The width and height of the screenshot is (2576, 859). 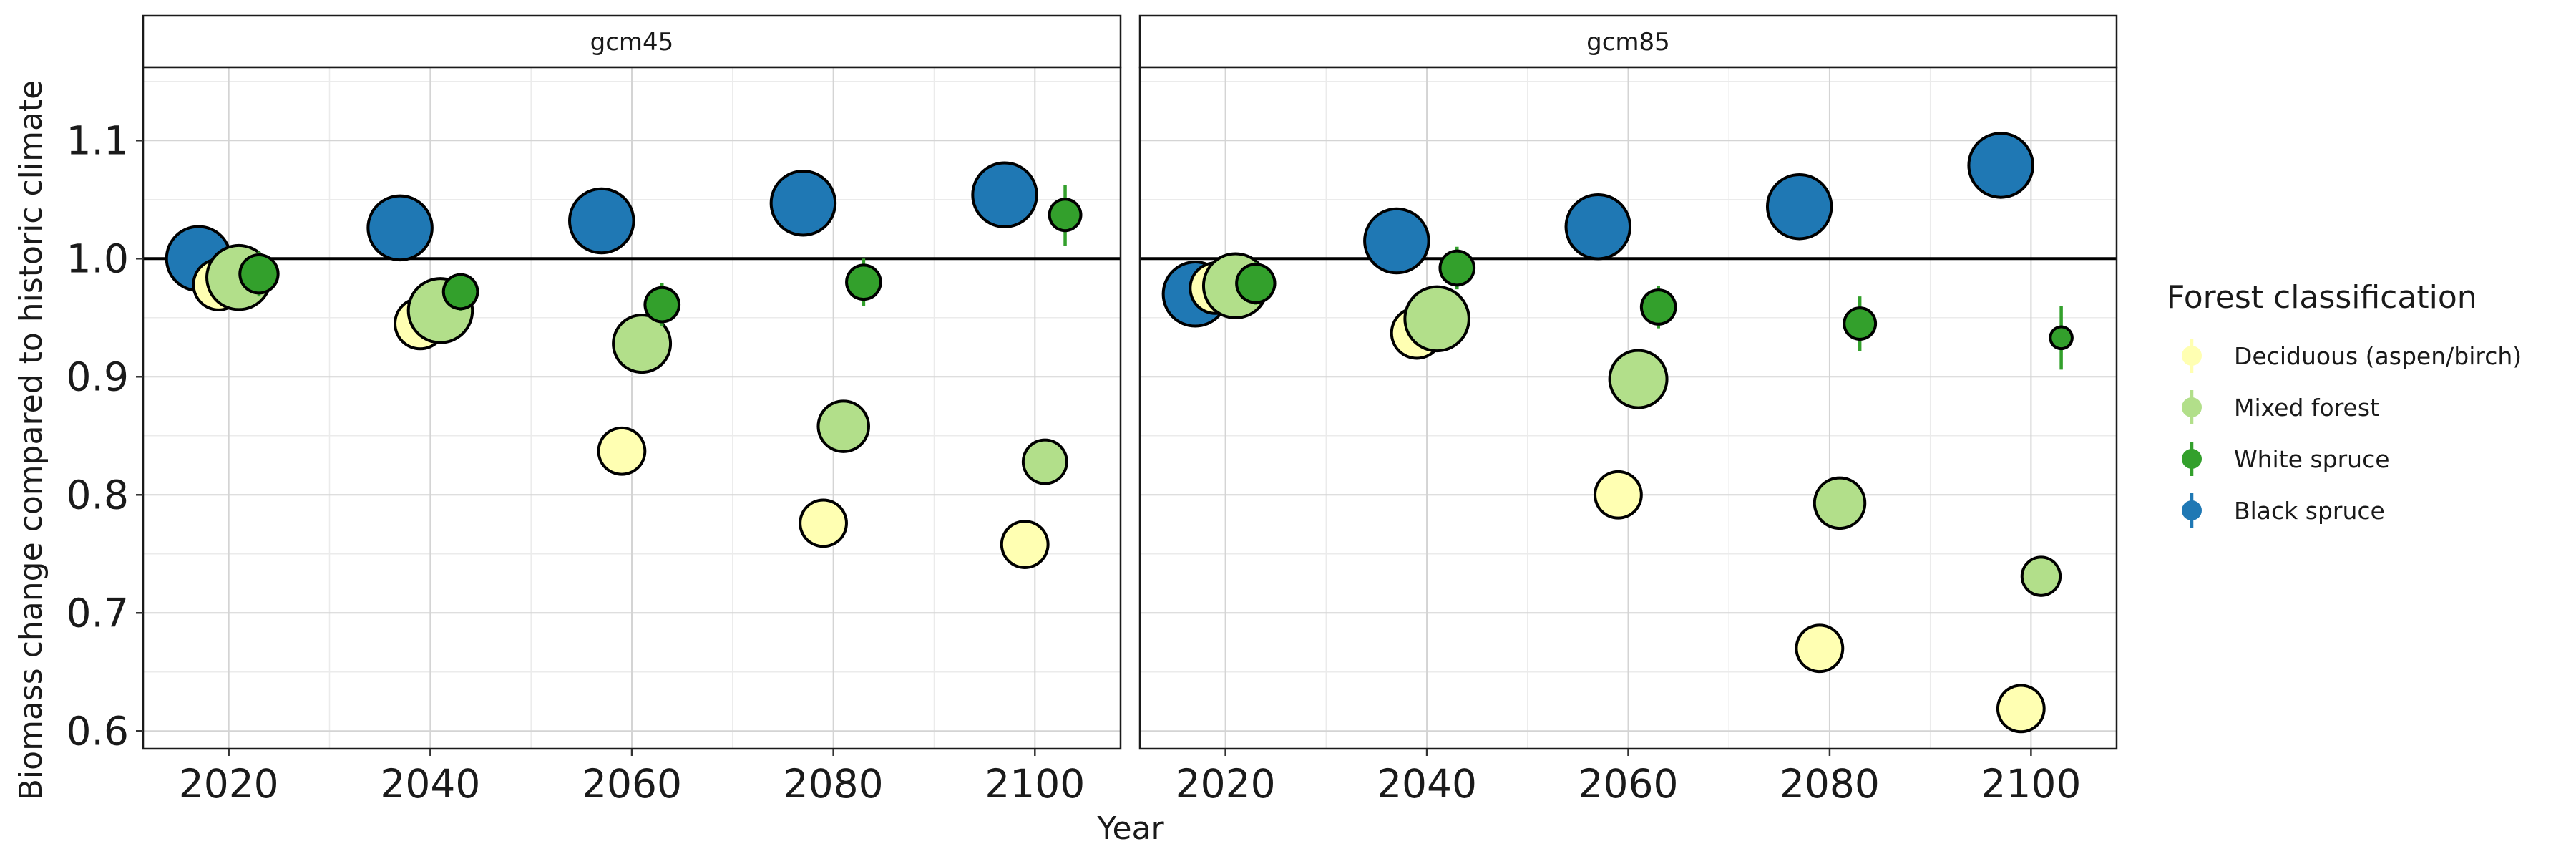 I want to click on y-tick-label: 0.7, so click(x=98, y=613).